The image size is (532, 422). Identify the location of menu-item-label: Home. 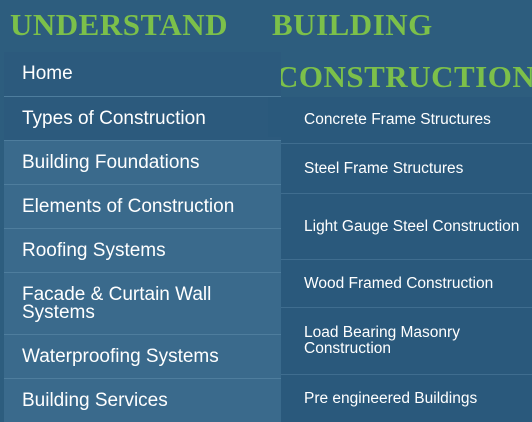
(47, 73).